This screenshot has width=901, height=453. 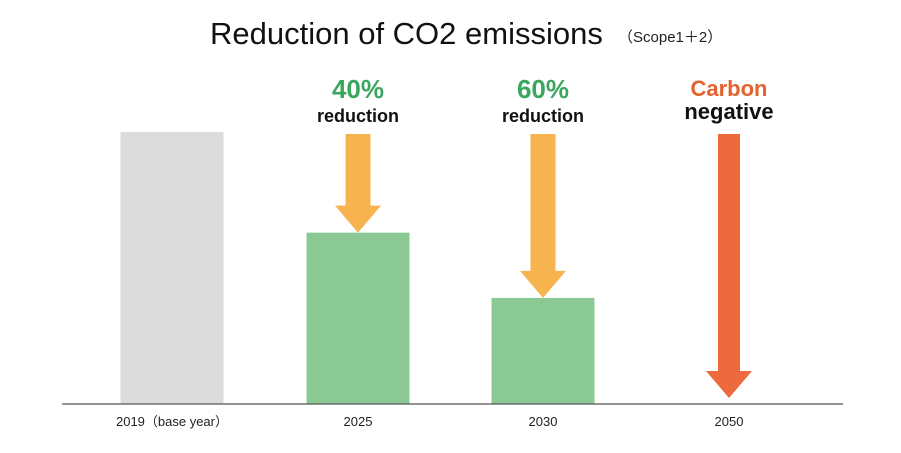 I want to click on bar-2019-base-year, so click(x=172, y=268).